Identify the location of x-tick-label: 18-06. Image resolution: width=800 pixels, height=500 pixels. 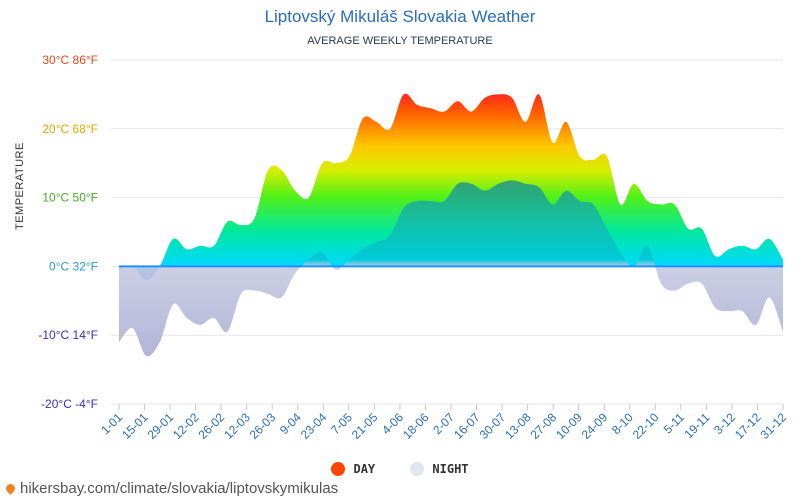
(416, 426).